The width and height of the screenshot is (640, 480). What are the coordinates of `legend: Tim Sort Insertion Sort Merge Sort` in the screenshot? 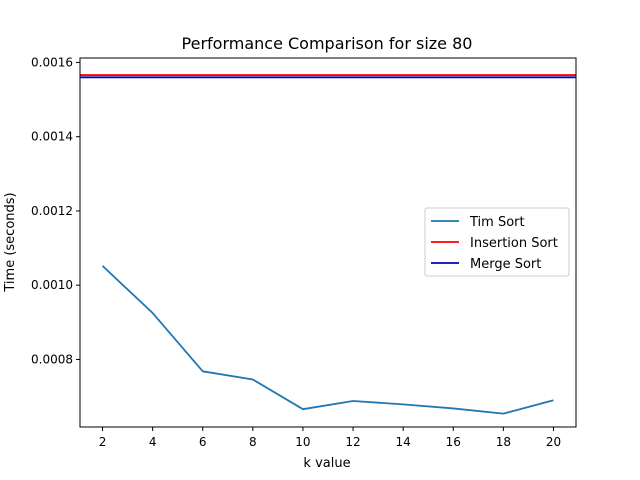 It's located at (497, 242).